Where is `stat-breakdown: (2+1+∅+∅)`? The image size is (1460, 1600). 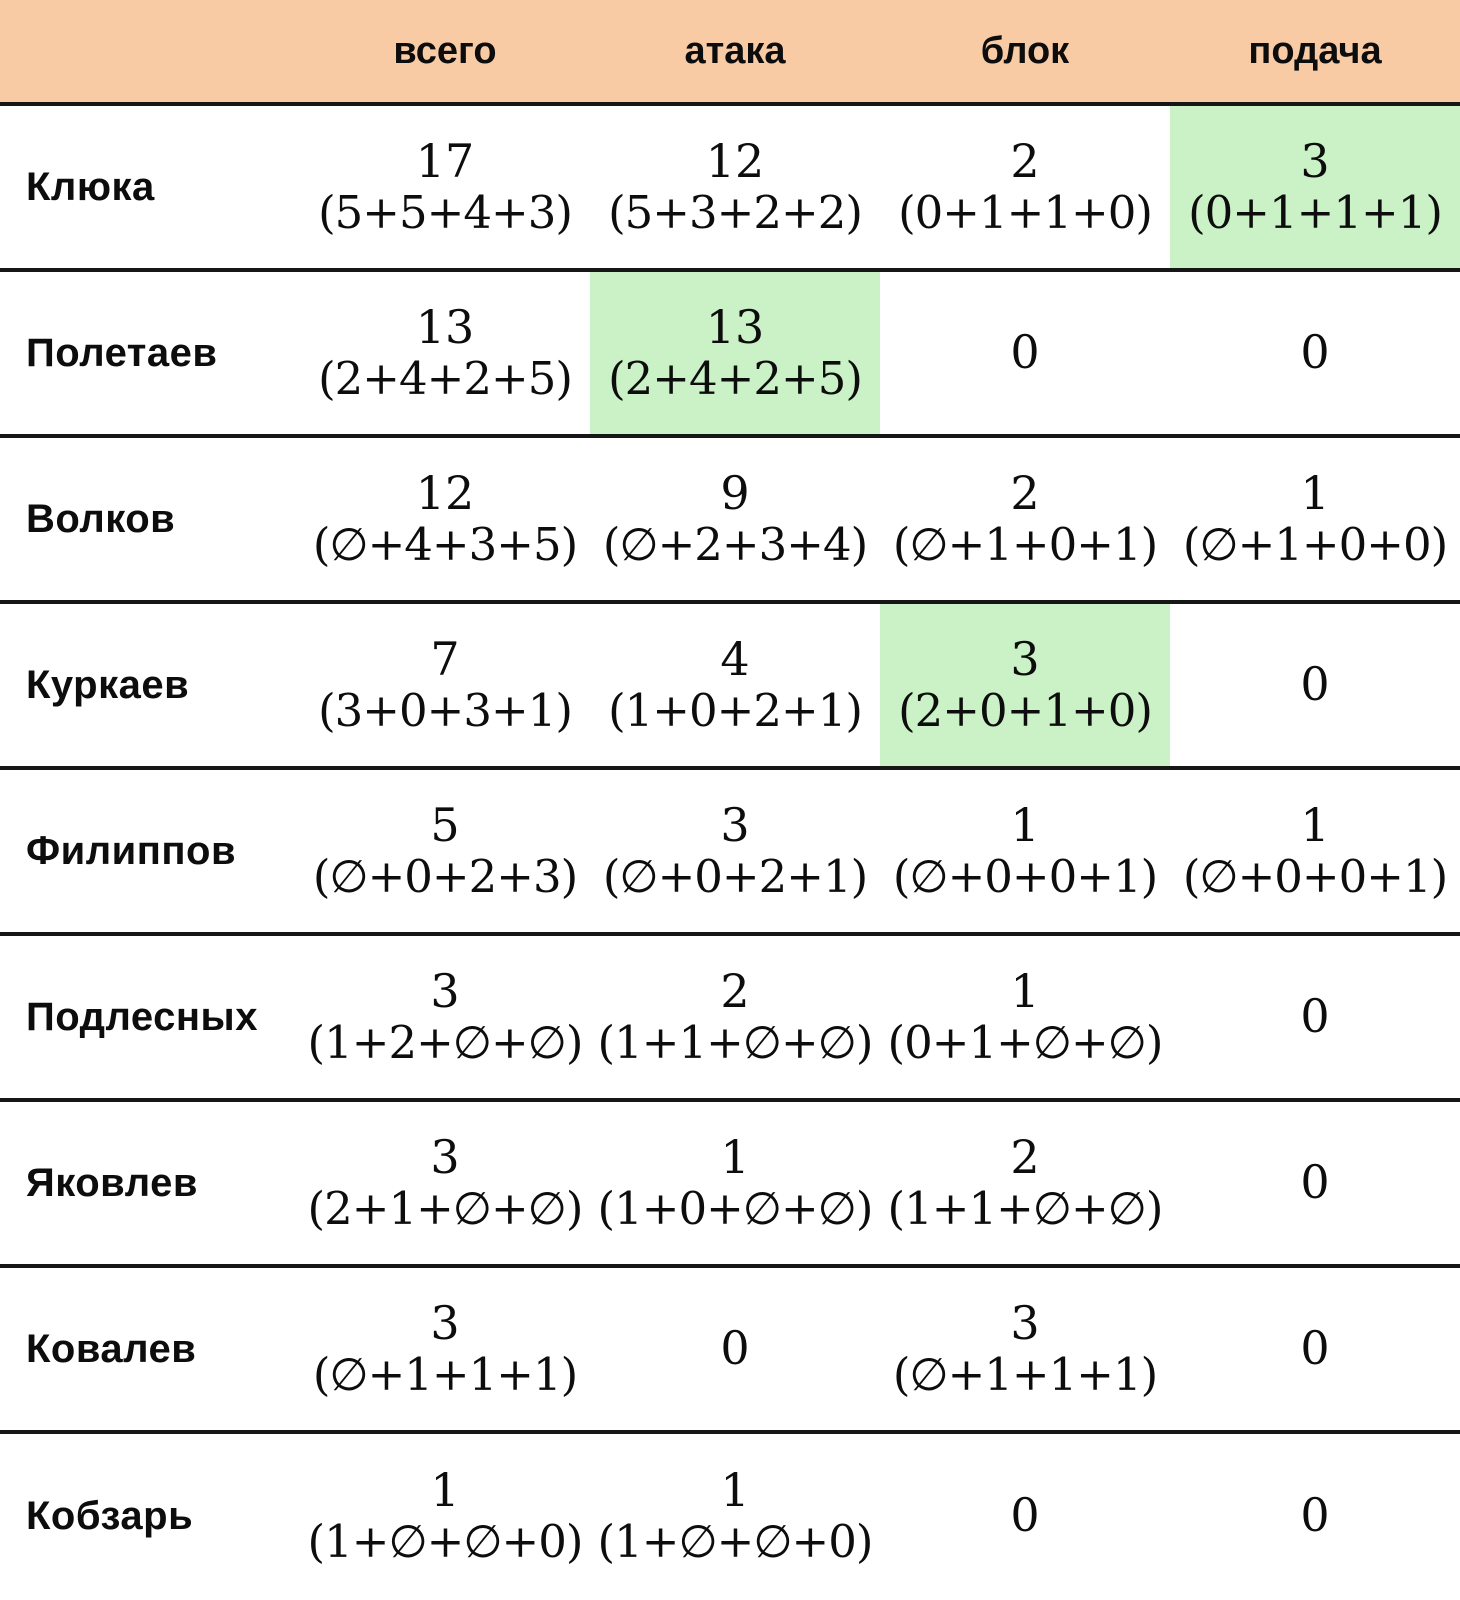
stat-breakdown: (2+1+∅+∅) is located at coordinates (445, 1208).